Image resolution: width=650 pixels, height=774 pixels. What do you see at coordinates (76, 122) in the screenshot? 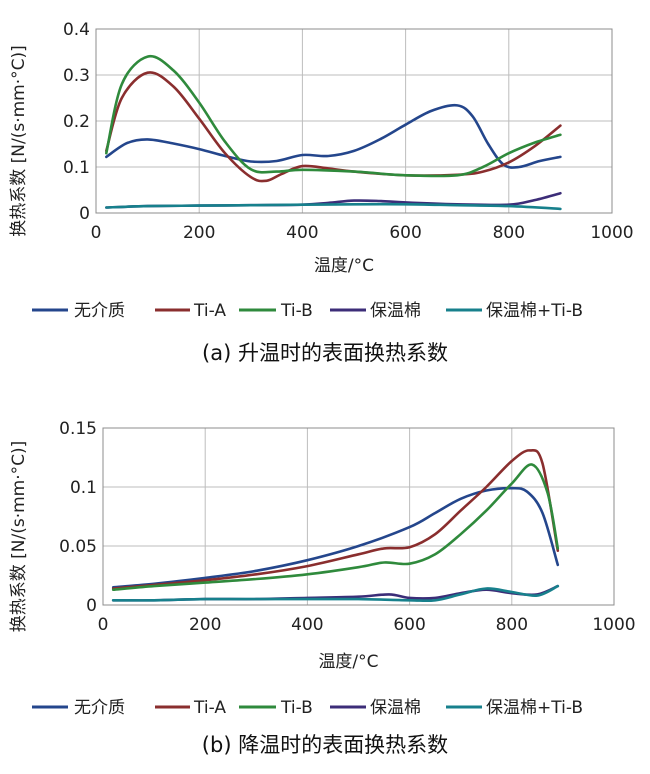
I see `y-tick-label: 0.2` at bounding box center [76, 122].